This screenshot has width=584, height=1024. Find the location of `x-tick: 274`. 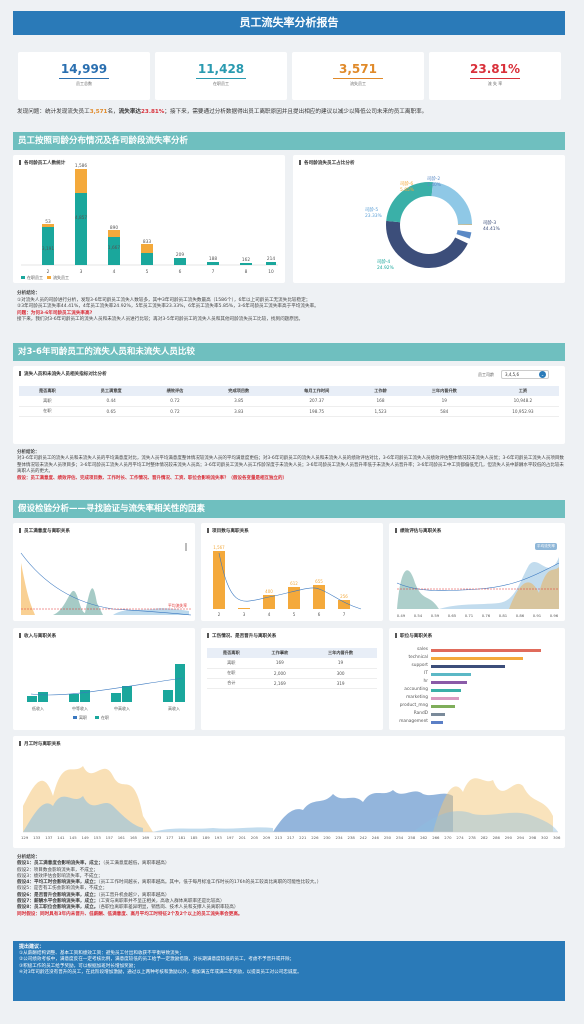

x-tick: 274 is located at coordinates (460, 837).